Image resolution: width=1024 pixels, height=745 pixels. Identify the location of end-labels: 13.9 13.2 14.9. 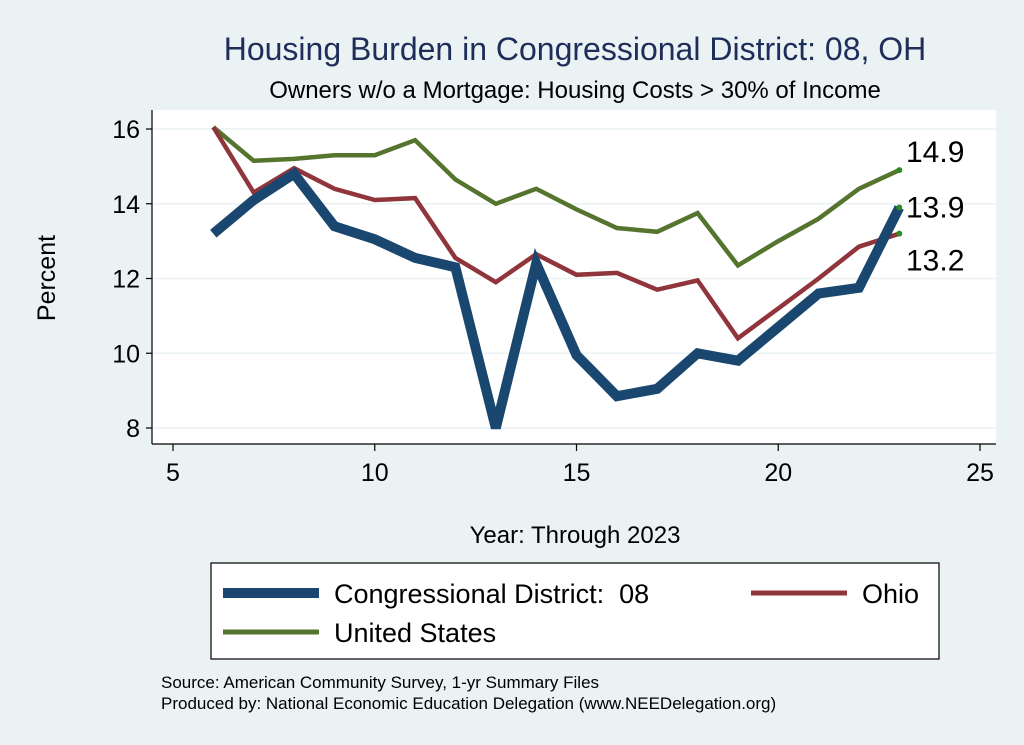
(930, 207).